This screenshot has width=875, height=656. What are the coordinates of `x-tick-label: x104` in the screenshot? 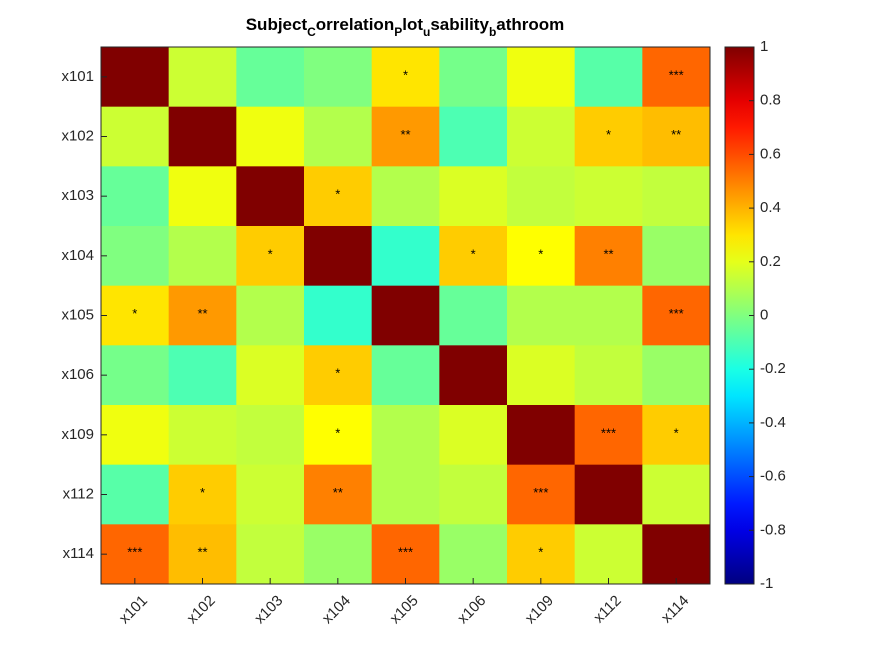 It's located at (336, 609).